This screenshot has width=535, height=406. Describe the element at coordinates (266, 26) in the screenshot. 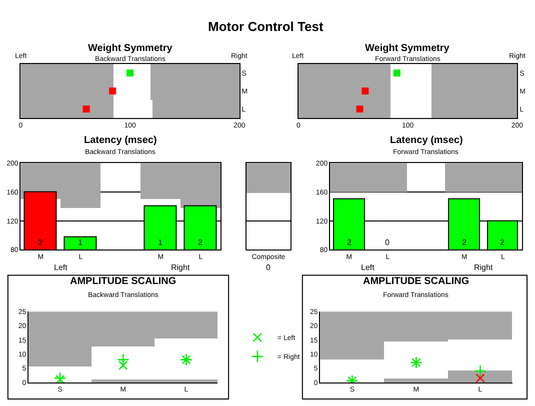

I see `text: Motor Control Test` at that location.